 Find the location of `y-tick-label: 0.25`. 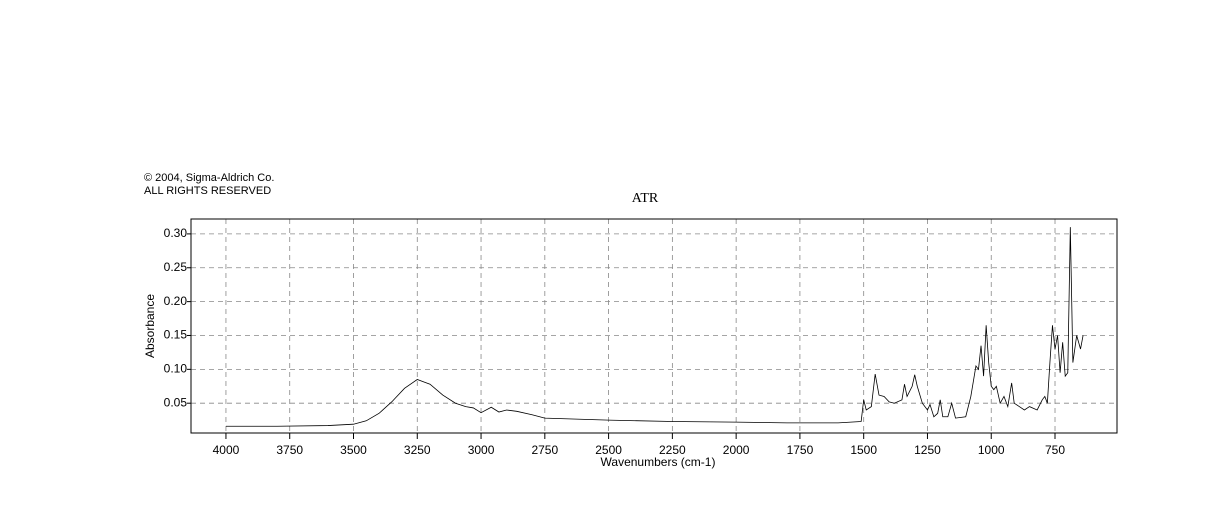

y-tick-label: 0.25 is located at coordinates (176, 267).